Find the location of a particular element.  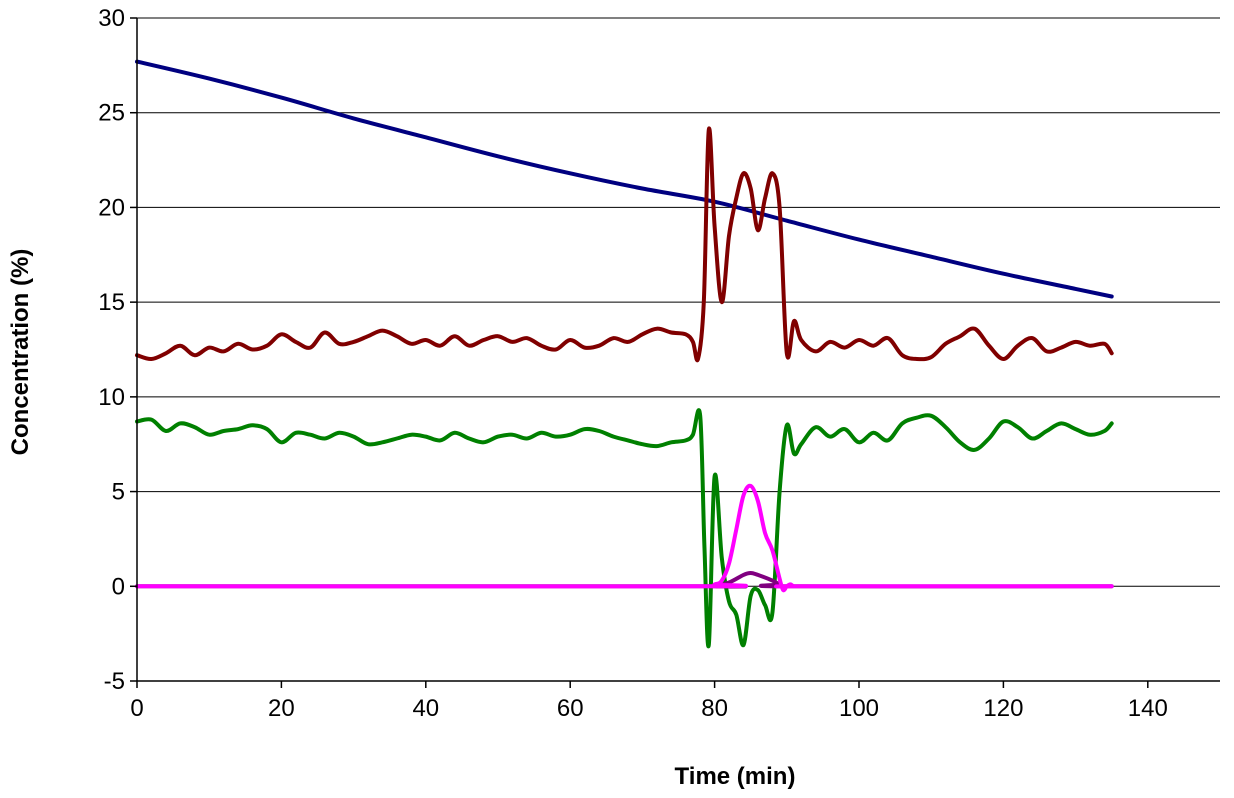

y-tick-label: 30 is located at coordinates (111, 18).